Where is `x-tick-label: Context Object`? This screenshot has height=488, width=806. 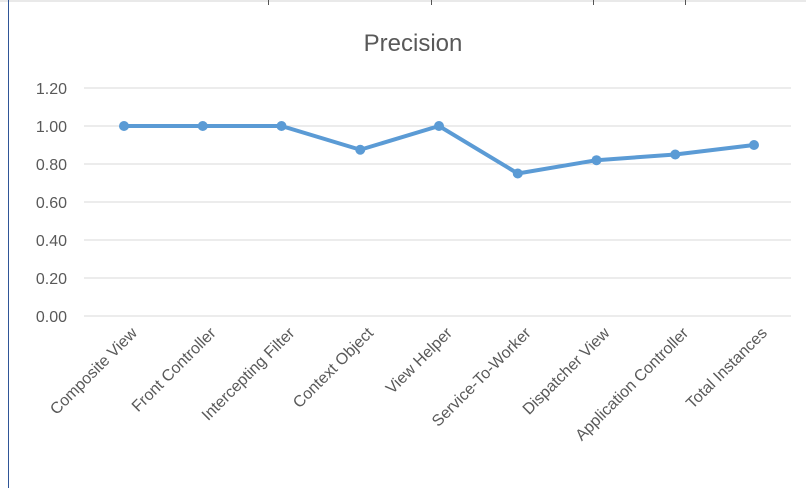
x-tick-label: Context Object is located at coordinates (333, 367).